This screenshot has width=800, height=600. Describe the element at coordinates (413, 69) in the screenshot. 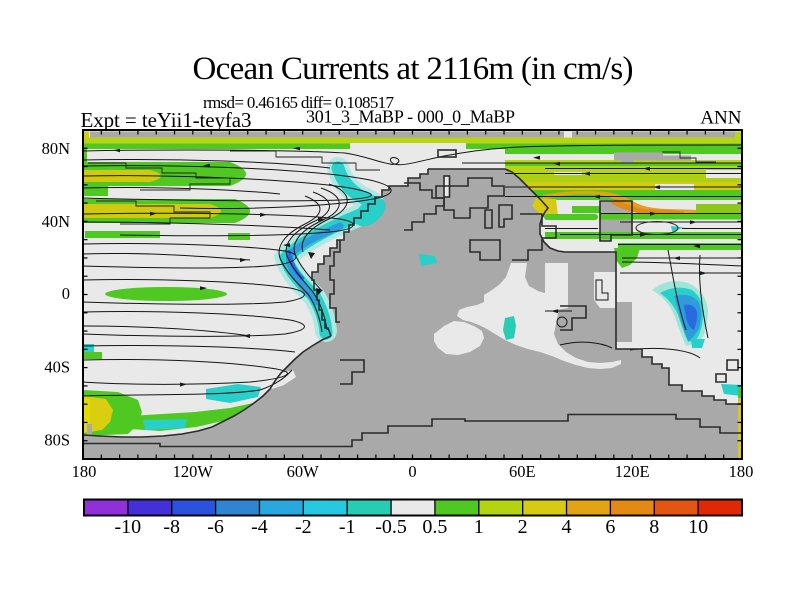

I see `svg-text:Ocean Currents at 2116m (in cm: Ocean Currents at 2116m (in cm/s)` at that location.